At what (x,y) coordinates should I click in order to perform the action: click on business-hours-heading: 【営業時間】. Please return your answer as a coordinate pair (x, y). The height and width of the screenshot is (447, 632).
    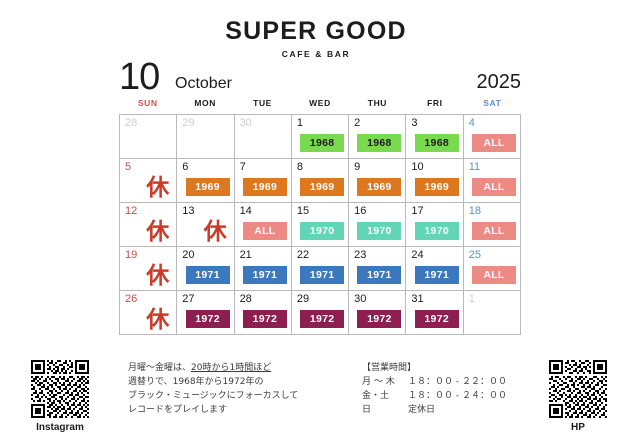
    Looking at the image, I should click on (389, 368).